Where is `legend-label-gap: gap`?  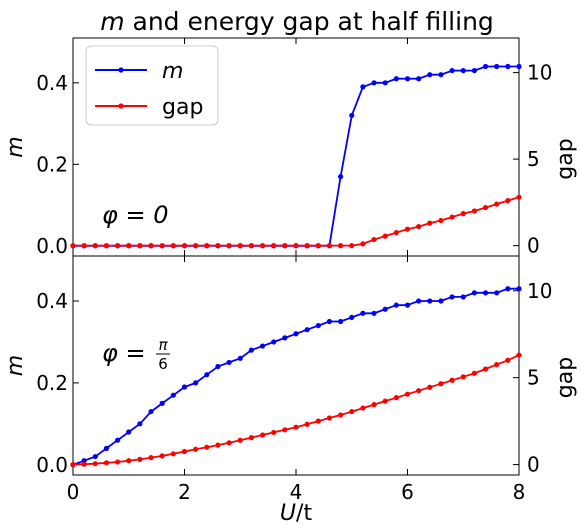 legend-label-gap: gap is located at coordinates (182, 107).